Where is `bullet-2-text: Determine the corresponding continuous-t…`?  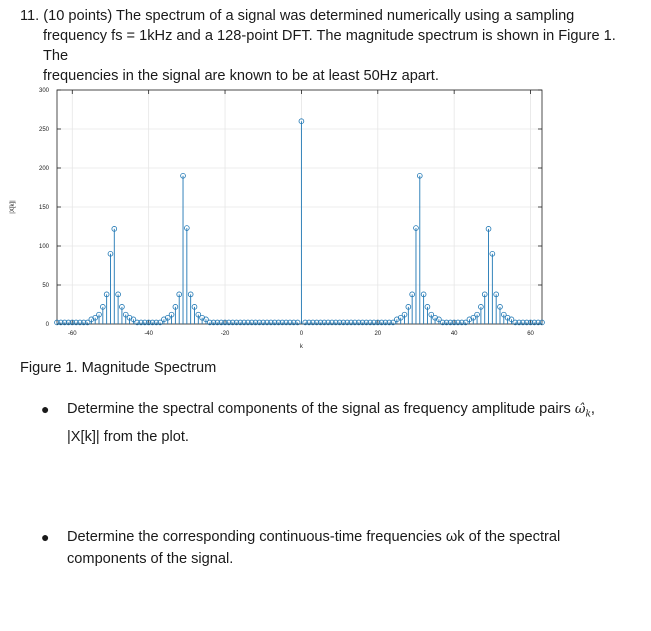
bullet-2-text: Determine the corresponding continuous-t… is located at coordinates (314, 536).